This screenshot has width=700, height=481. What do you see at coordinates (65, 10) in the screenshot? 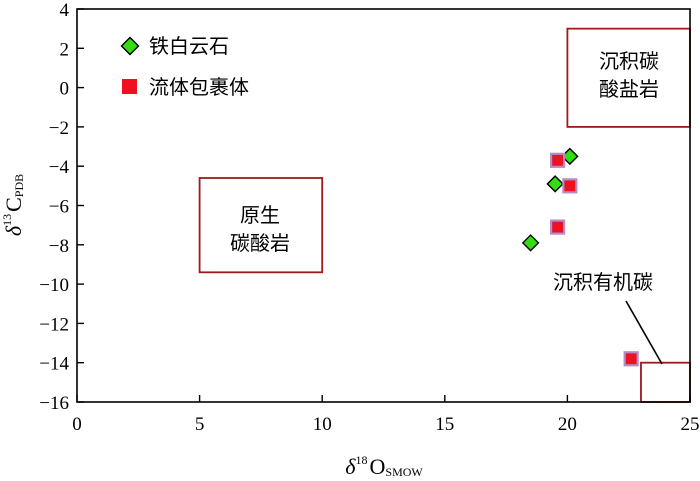
I see `y-tick-label: 4` at bounding box center [65, 10].